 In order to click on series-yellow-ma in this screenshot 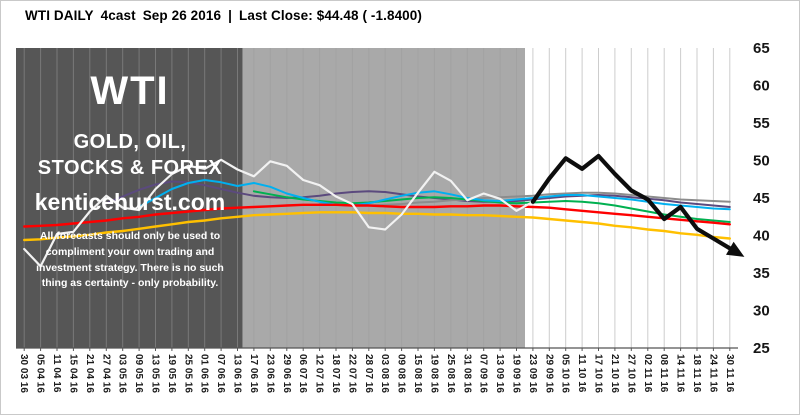, I will do `click(377, 226)`.